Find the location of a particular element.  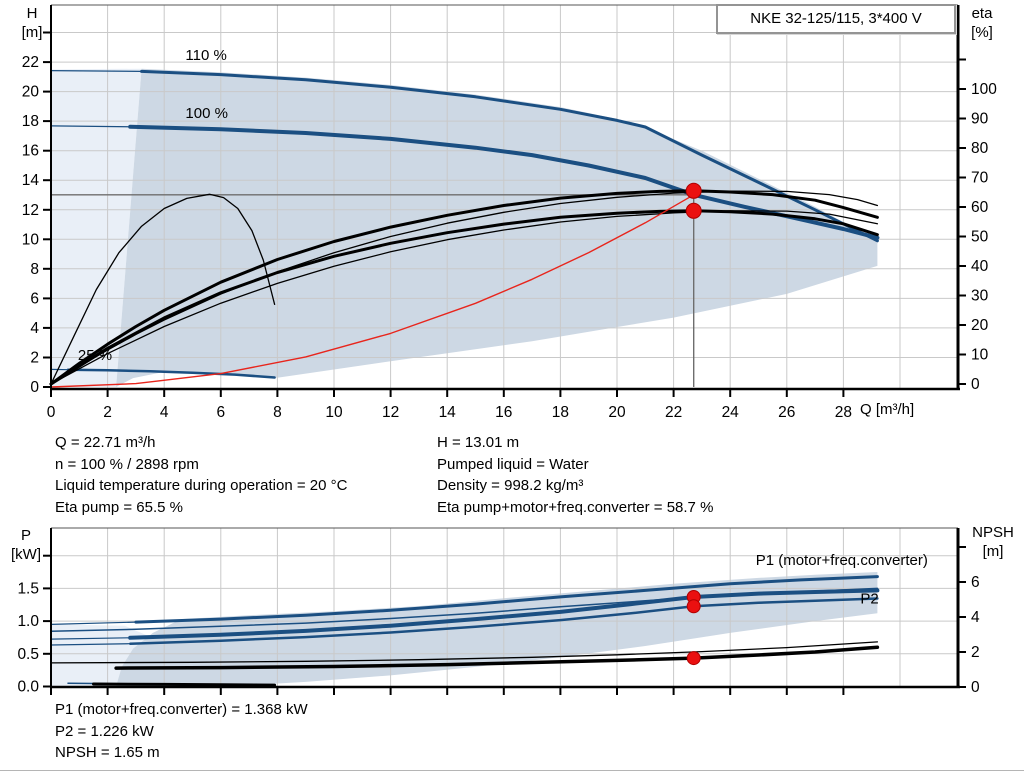

svg-text: 14 is located at coordinates (31, 180).